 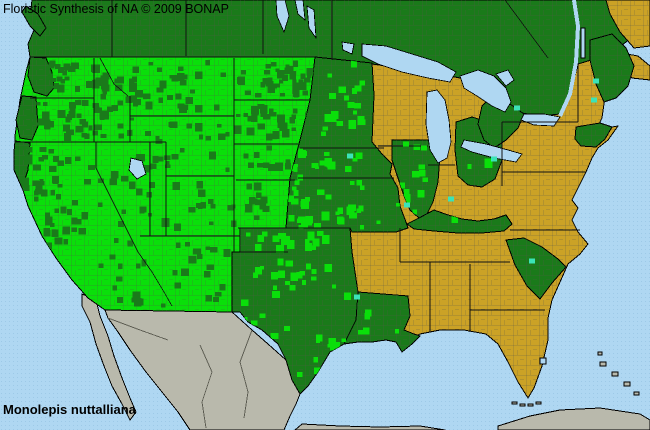 I want to click on lake-ontario, so click(x=540, y=120).